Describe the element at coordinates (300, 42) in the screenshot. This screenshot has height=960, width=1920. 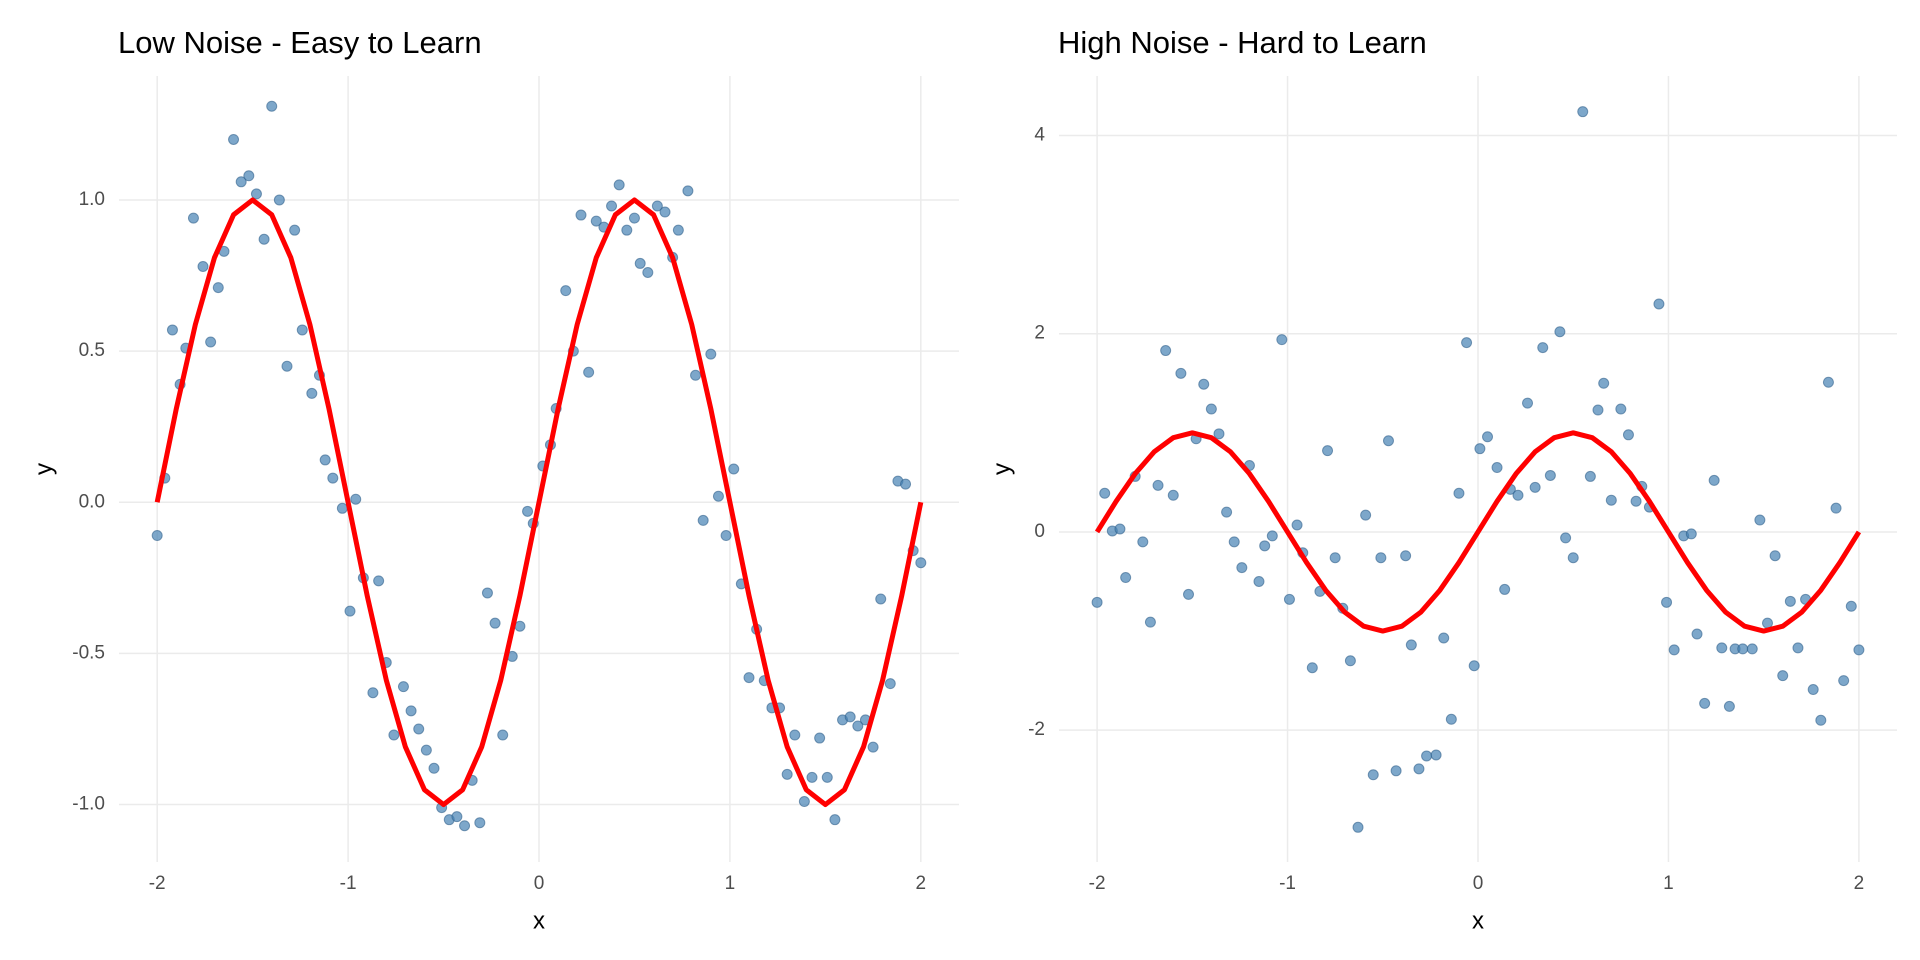
I see `chart-title: Low Noise - Easy to Learn` at that location.